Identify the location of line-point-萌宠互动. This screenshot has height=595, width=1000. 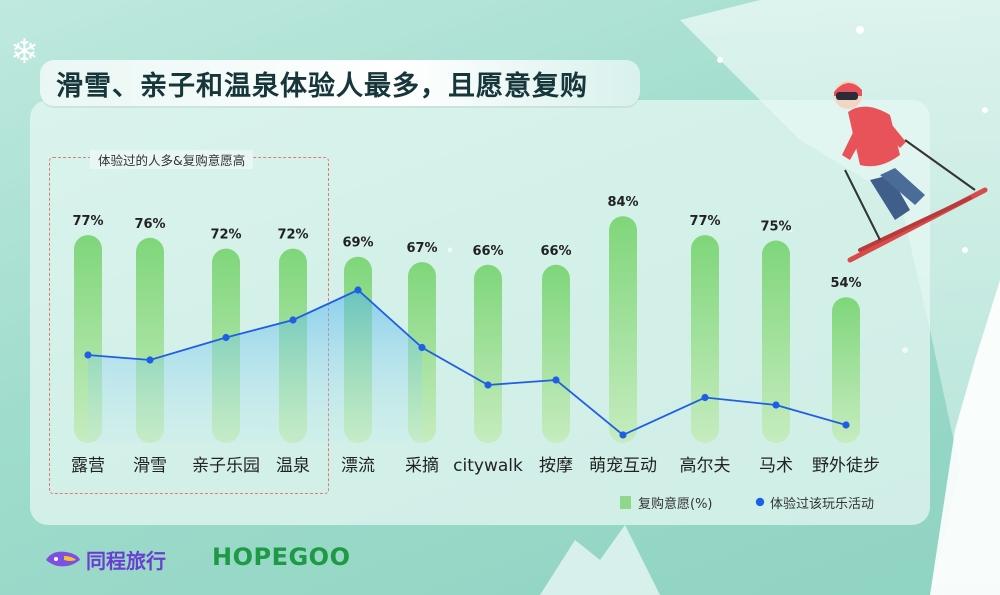
(623, 435).